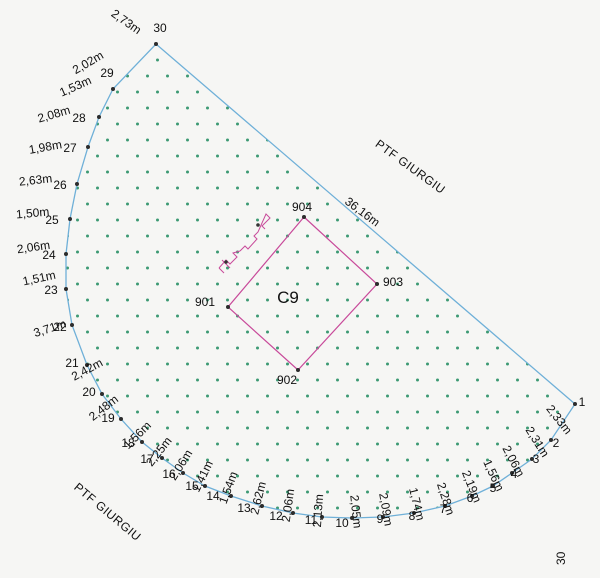 Image resolution: width=600 pixels, height=578 pixels. I want to click on vertex-label: 13, so click(244, 508).